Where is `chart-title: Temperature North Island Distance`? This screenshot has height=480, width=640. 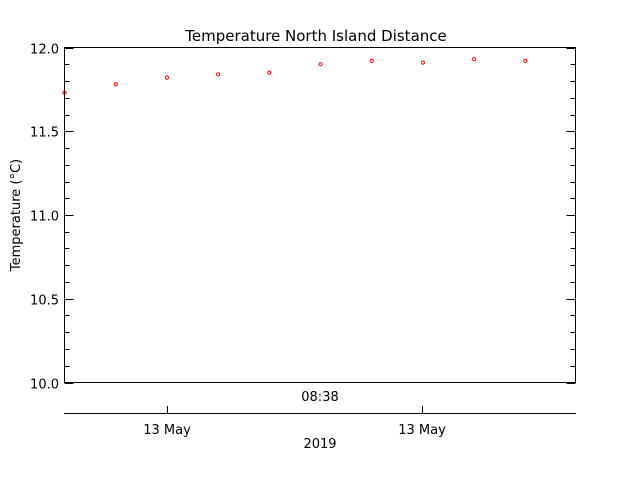
chart-title: Temperature North Island Distance is located at coordinates (315, 36).